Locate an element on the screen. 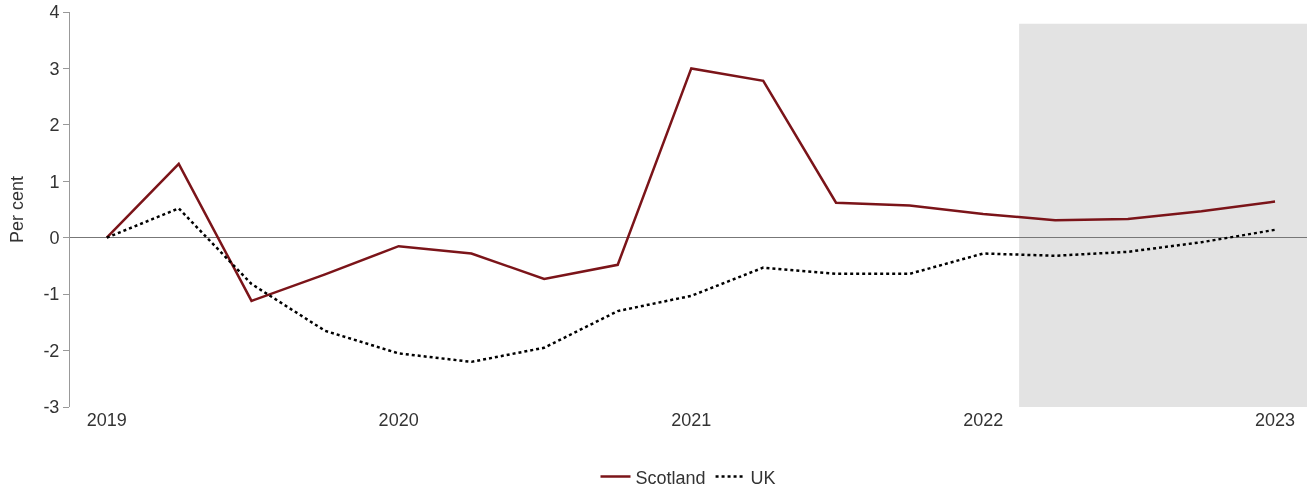 This screenshot has width=1309, height=497. legend-label: Scotland is located at coordinates (670, 477).